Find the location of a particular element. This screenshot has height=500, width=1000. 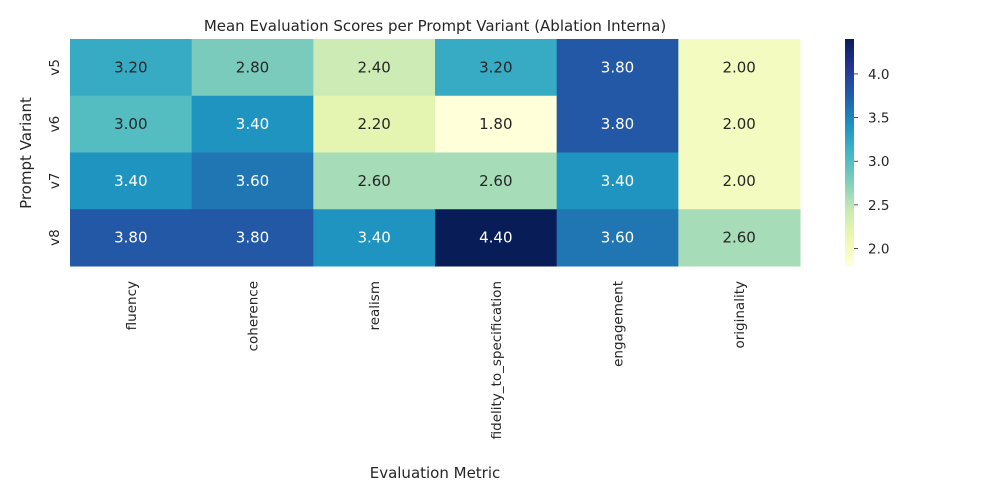

cell-value-label: 2.20 is located at coordinates (373, 124).